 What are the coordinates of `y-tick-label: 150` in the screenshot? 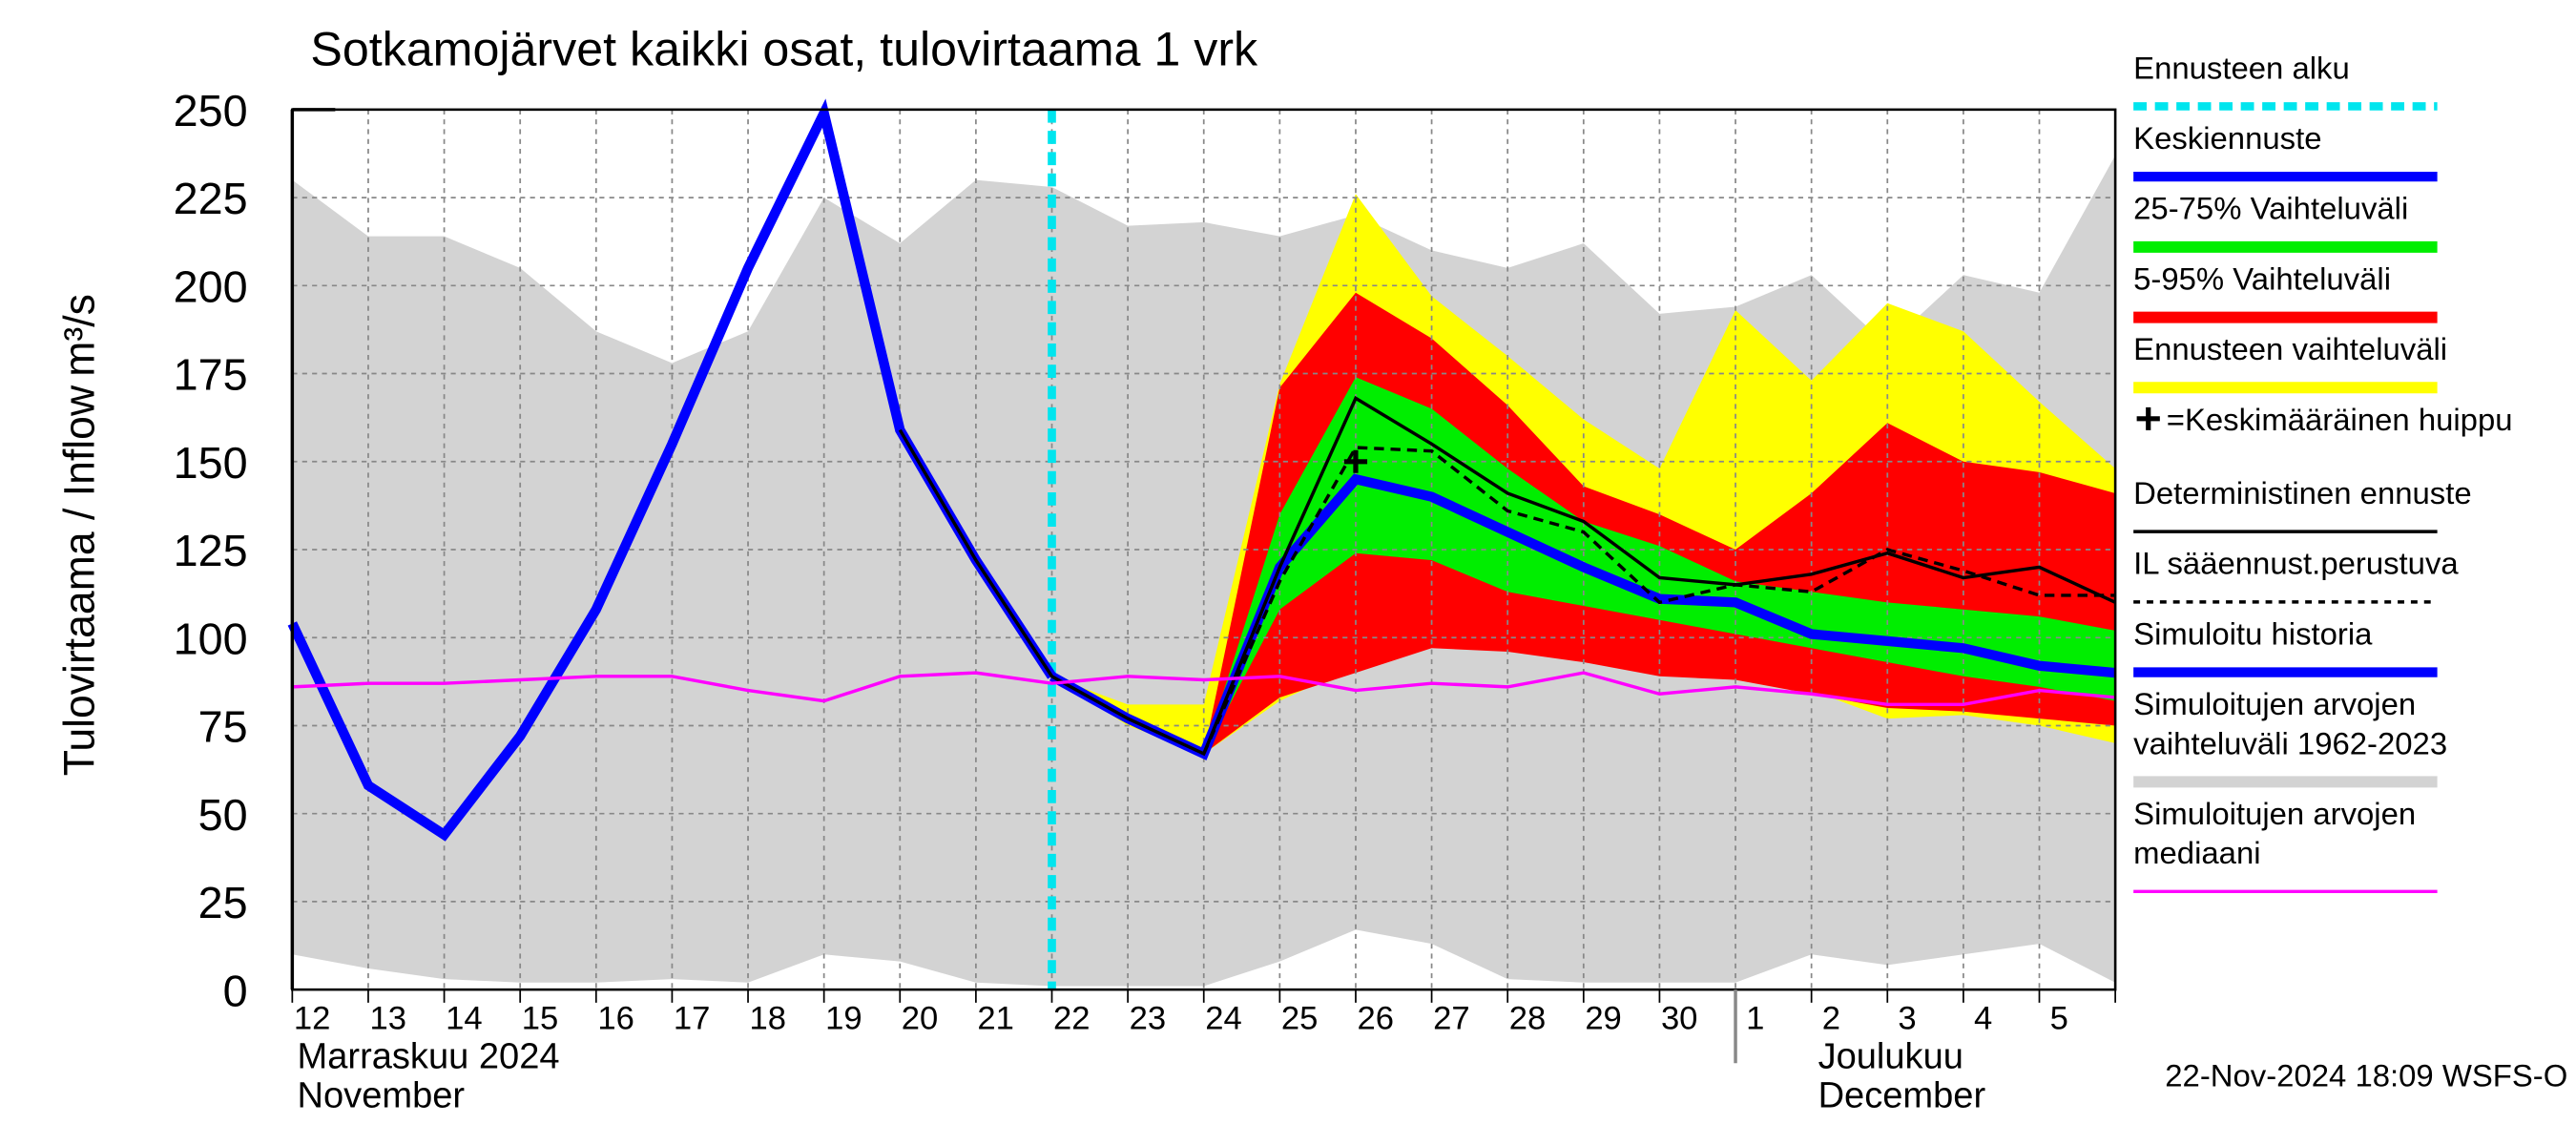 It's located at (211, 463).